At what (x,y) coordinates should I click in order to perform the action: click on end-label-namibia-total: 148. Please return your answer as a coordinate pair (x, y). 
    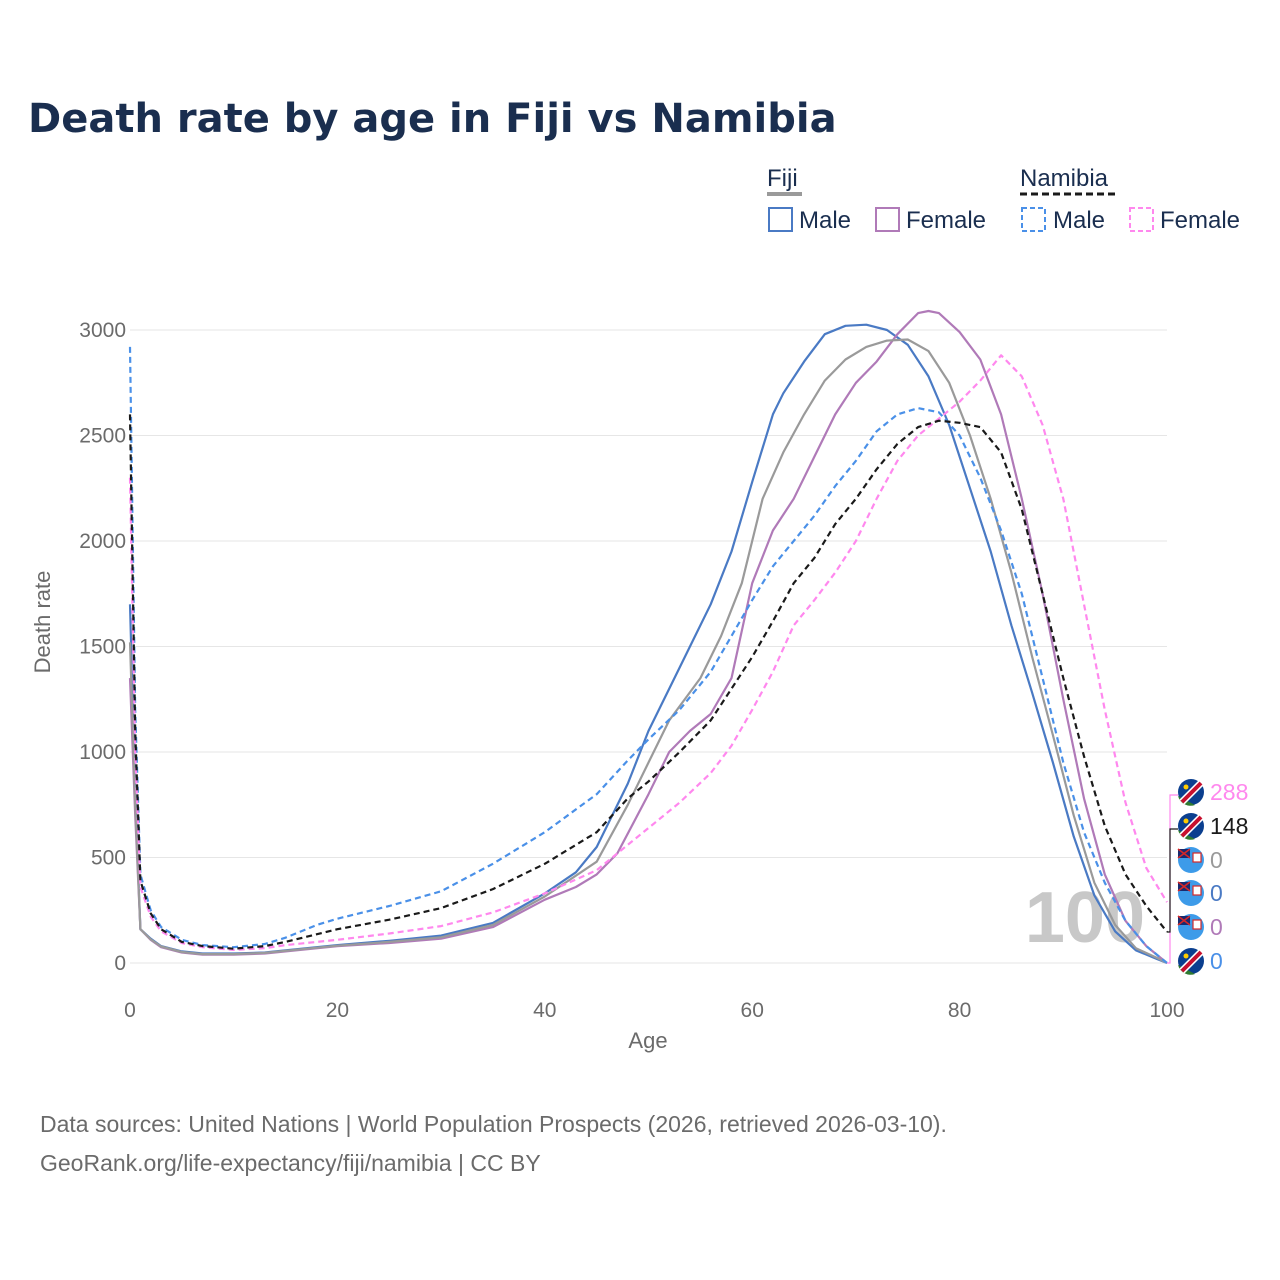
    Looking at the image, I should click on (1213, 826).